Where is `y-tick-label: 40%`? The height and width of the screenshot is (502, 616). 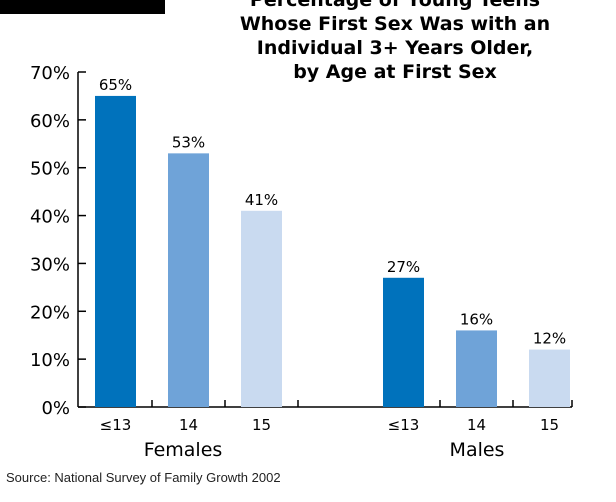
y-tick-label: 40% is located at coordinates (50, 217).